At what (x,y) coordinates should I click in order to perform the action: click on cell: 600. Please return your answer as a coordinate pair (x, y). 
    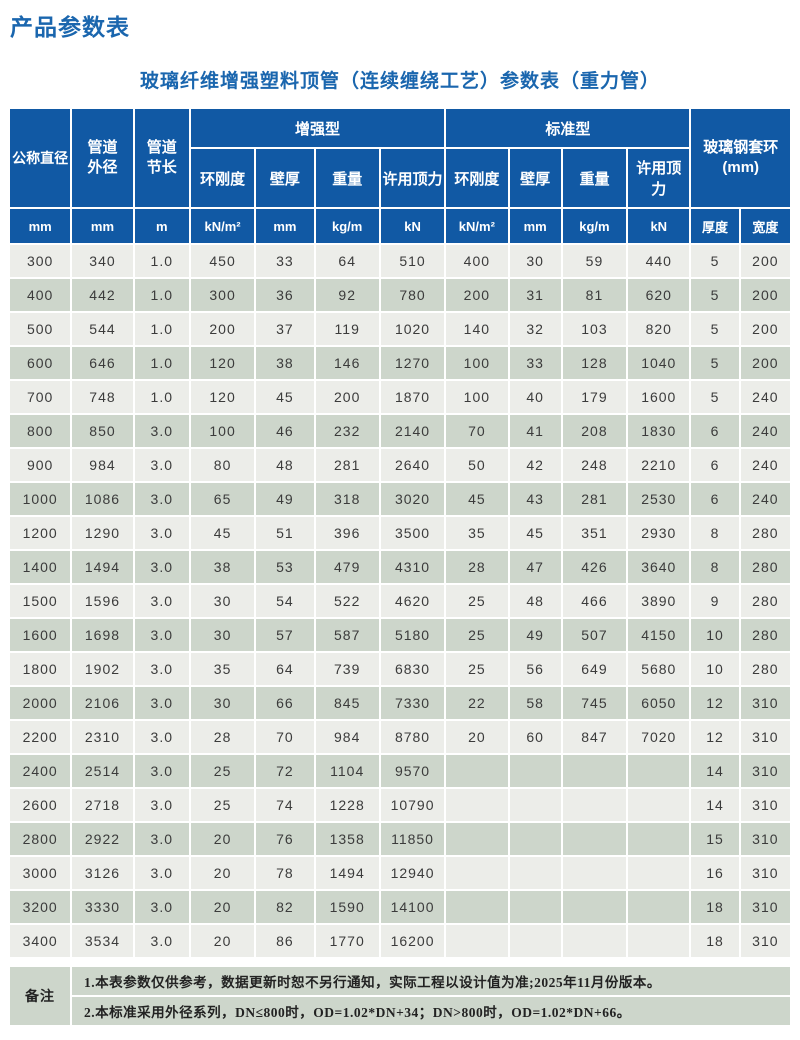
    Looking at the image, I should click on (40, 363).